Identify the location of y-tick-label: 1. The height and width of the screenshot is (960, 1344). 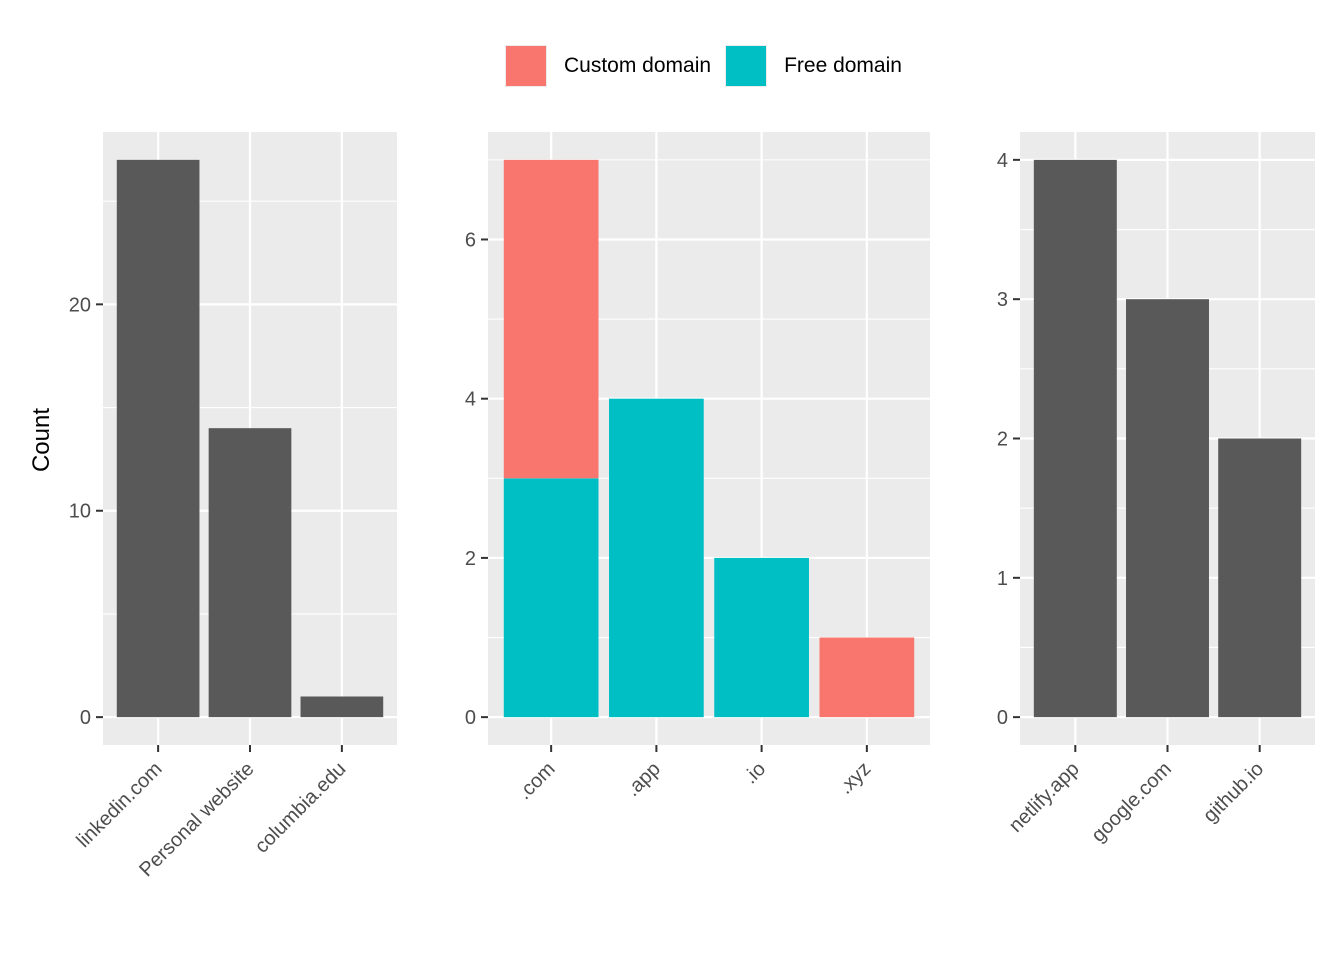
(1002, 579).